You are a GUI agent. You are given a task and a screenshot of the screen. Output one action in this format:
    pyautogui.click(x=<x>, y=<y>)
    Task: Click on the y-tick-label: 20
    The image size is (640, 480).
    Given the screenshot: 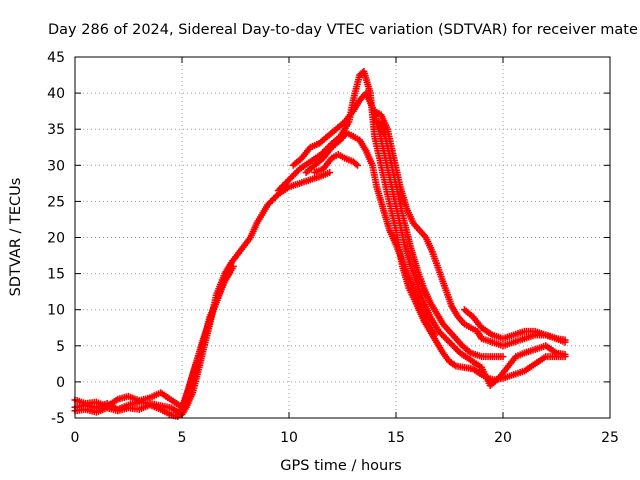 What is the action you would take?
    pyautogui.click(x=56, y=239)
    